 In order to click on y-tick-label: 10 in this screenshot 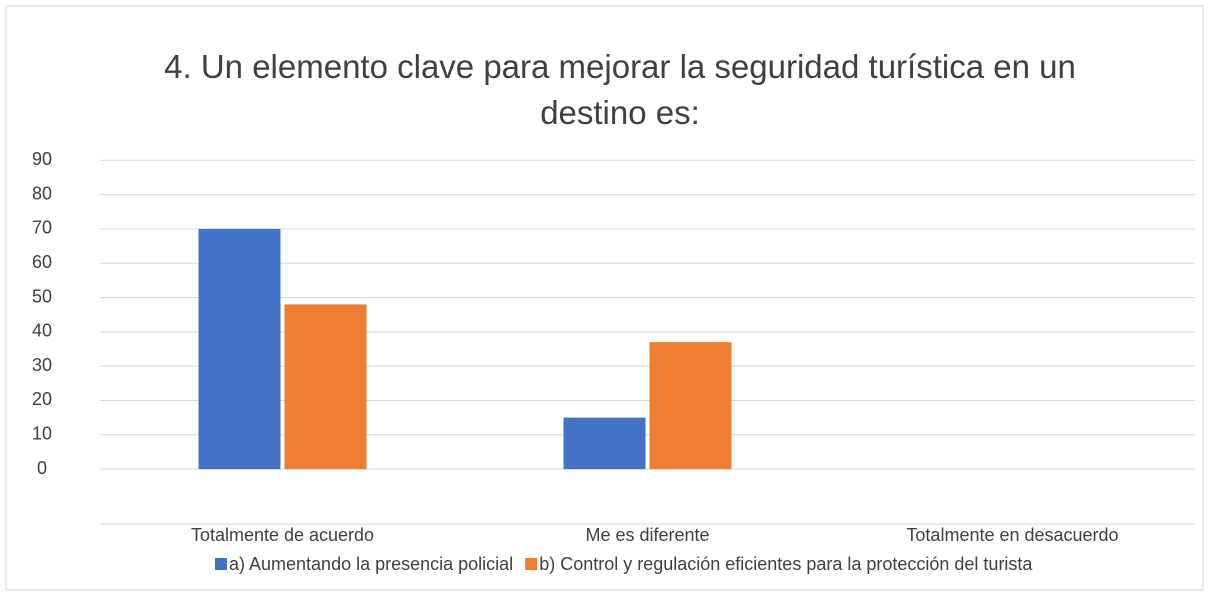, I will do `click(42, 434)`.